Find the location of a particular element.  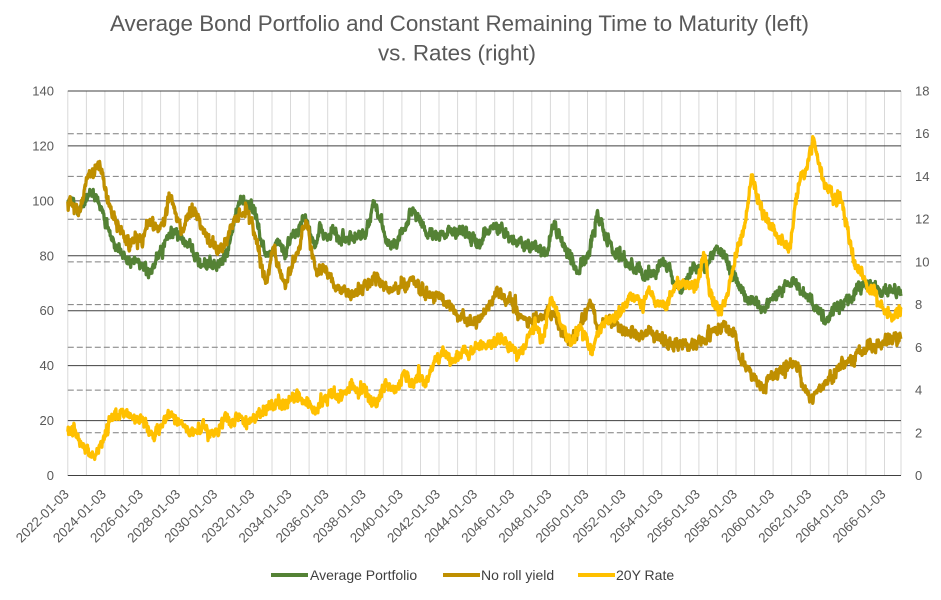

svg-text: 140 is located at coordinates (43, 91).